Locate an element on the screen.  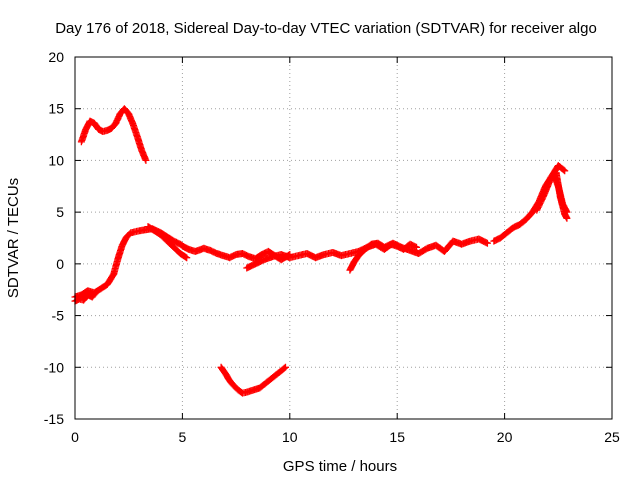
y-tick-label: -10 is located at coordinates (54, 367).